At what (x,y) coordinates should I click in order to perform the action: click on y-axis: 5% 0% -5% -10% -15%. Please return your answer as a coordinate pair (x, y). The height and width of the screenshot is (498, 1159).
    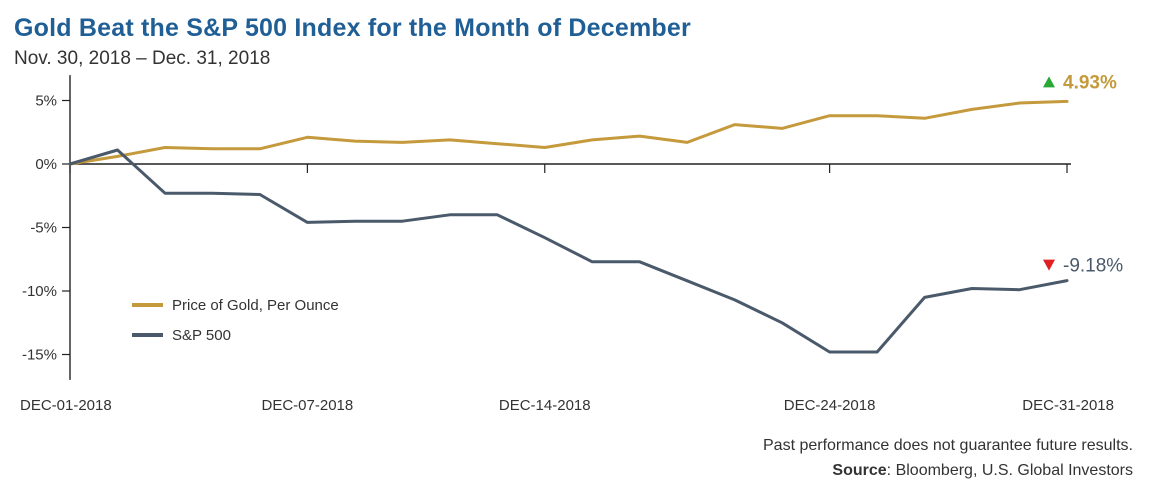
    Looking at the image, I should click on (46, 227).